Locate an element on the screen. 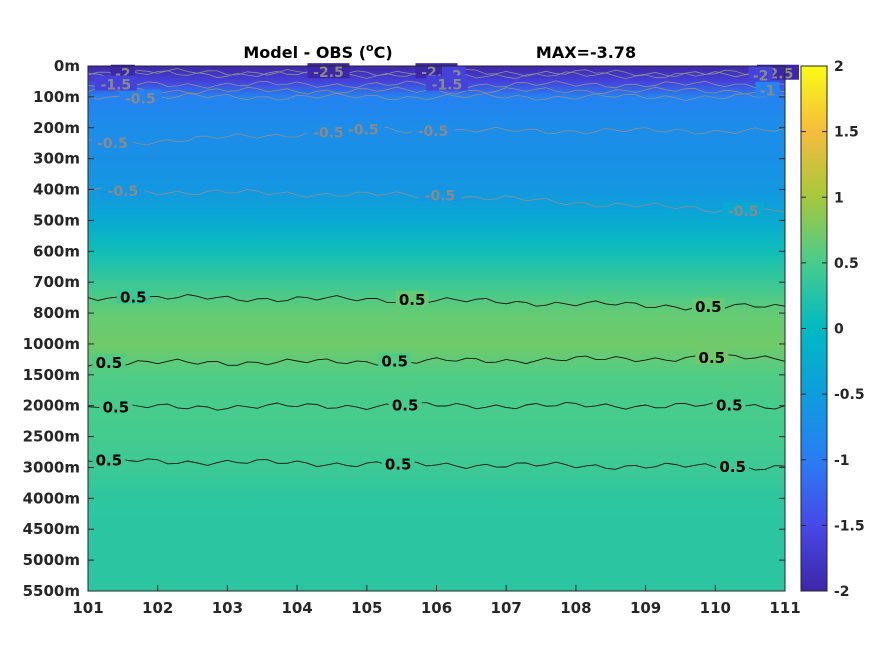 The image size is (875, 656). contour-label: -2 is located at coordinates (761, 76).